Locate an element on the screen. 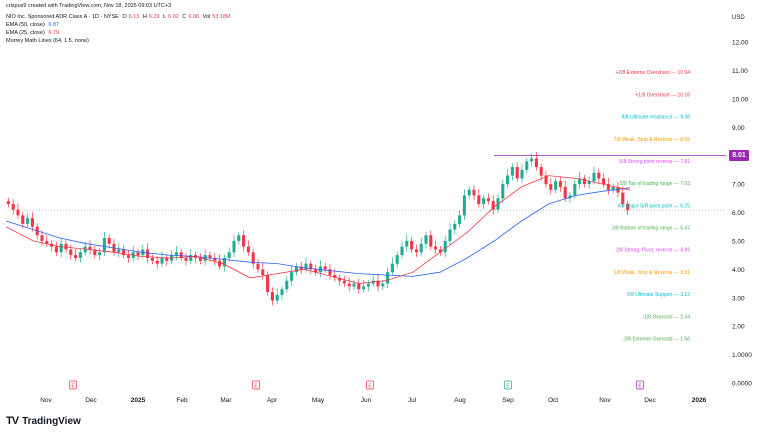 The image size is (768, 434). tradingview-logo: TV TradingView is located at coordinates (43, 421).